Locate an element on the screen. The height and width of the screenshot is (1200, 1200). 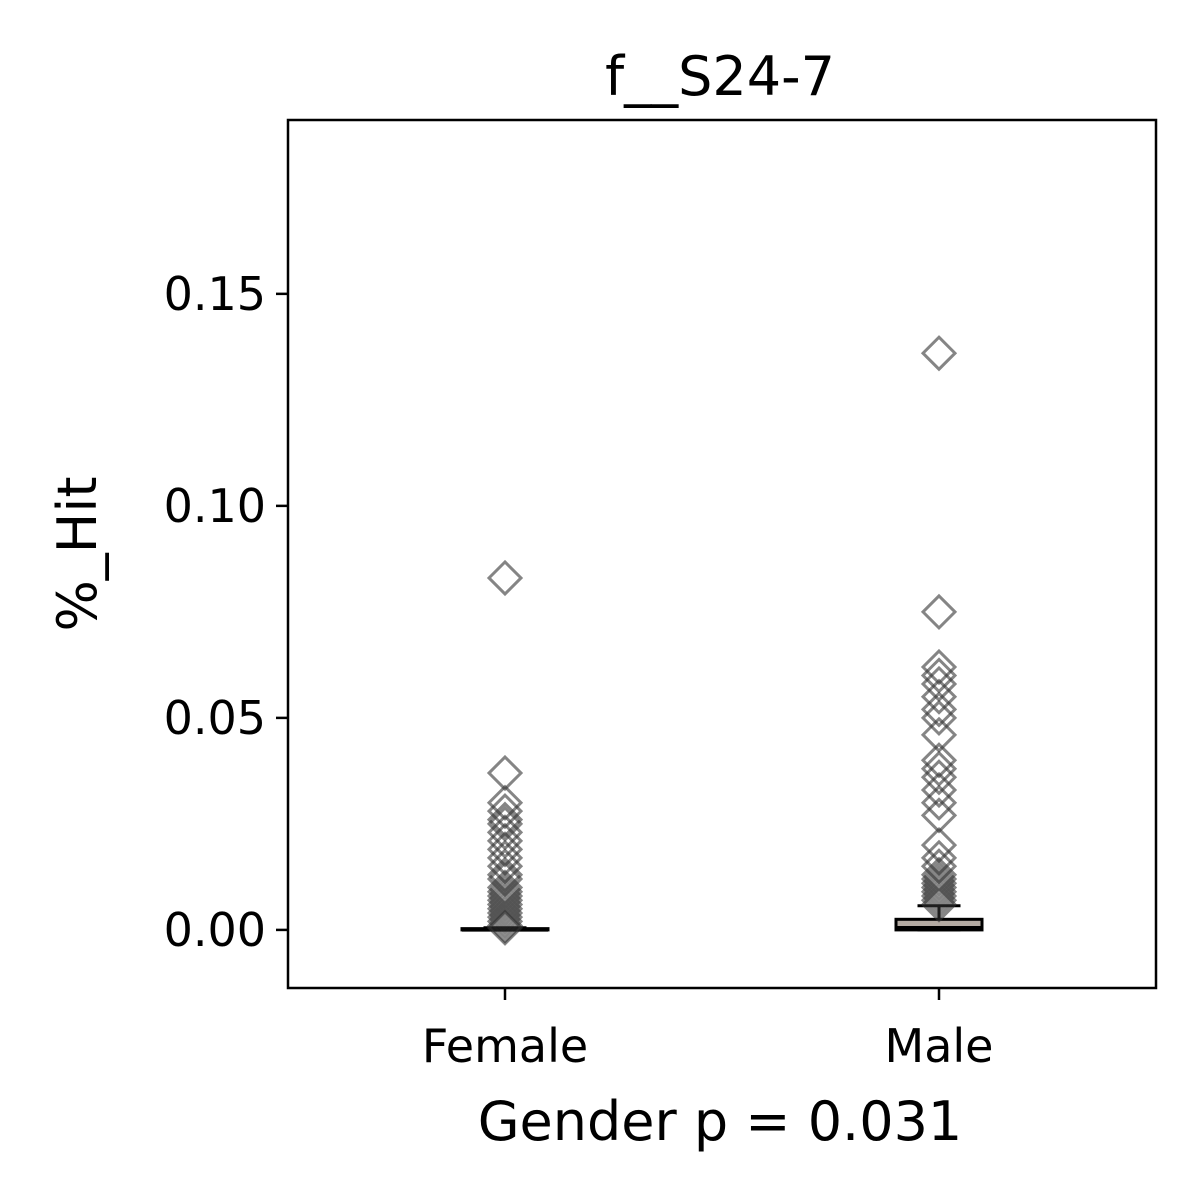
y-axis-label: %_Hit is located at coordinates (77, 553).